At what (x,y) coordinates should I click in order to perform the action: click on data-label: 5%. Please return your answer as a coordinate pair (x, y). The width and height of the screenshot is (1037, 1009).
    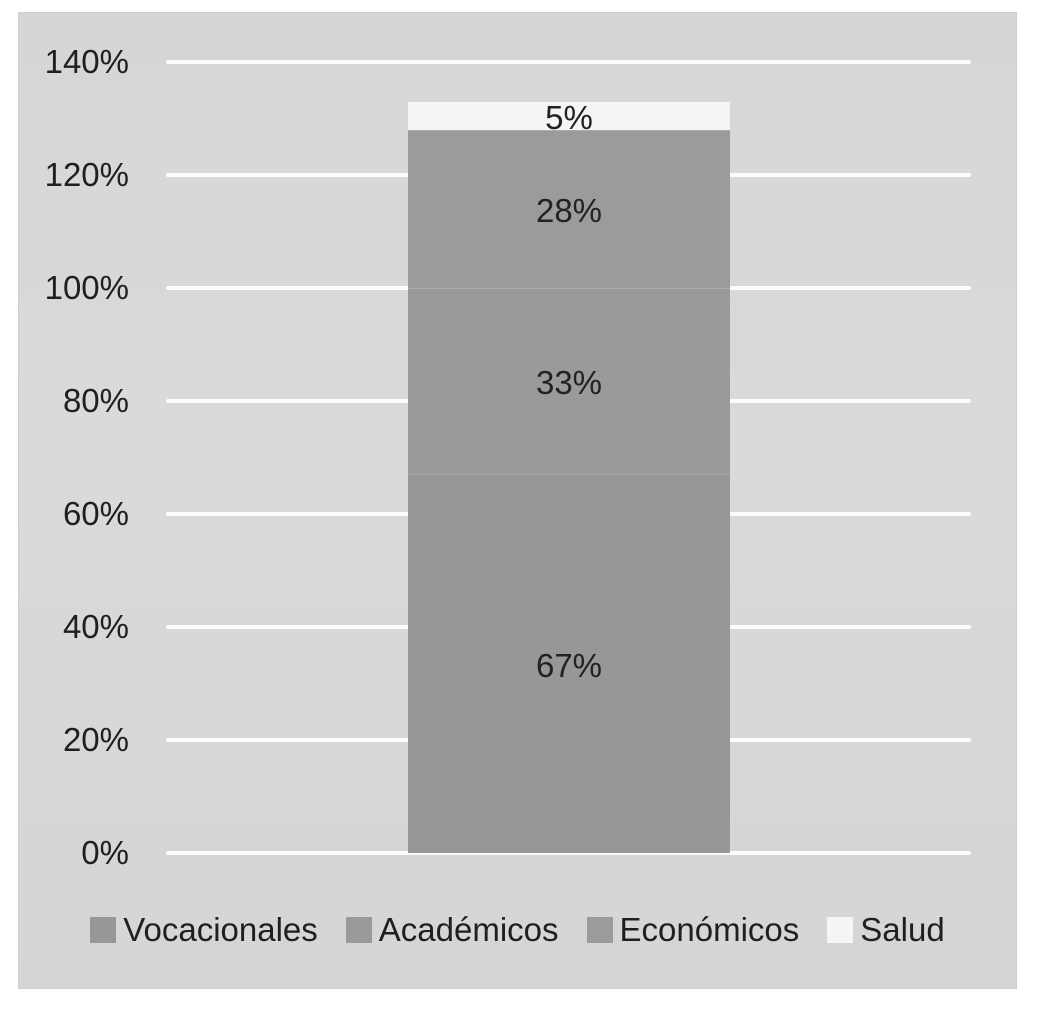
    Looking at the image, I should click on (569, 117).